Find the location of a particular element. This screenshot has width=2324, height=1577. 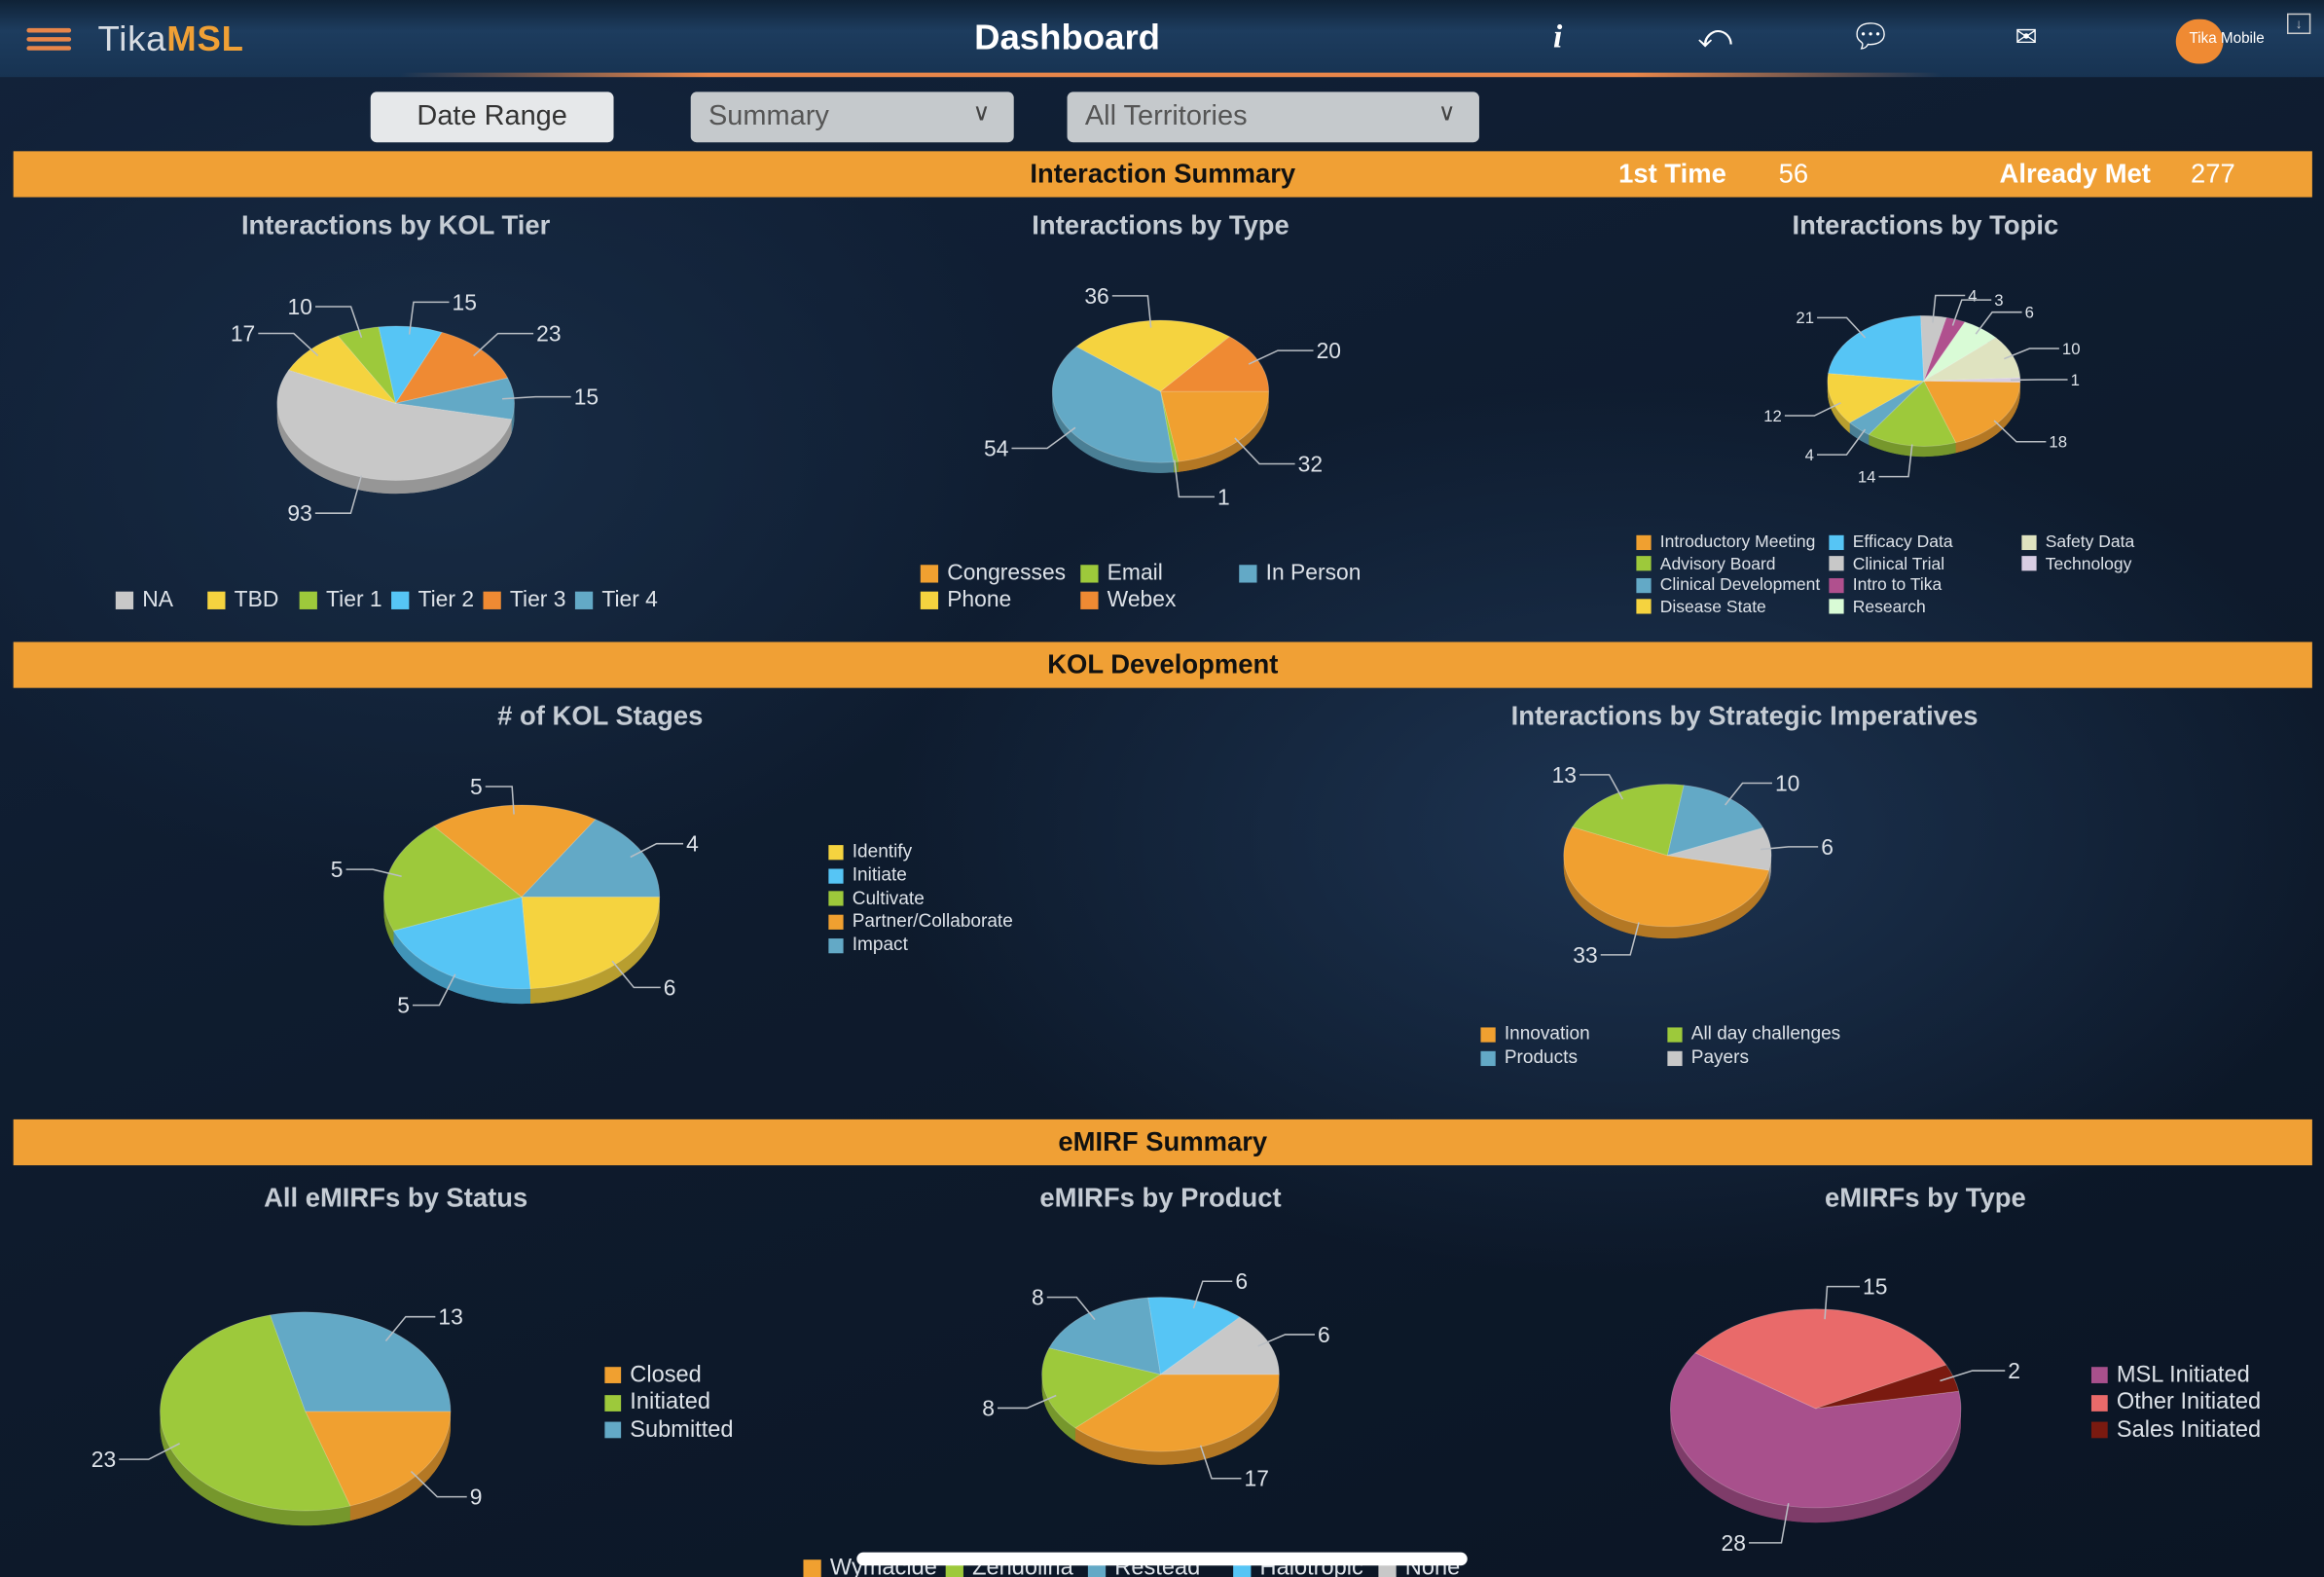

data-label: 54 is located at coordinates (996, 448).